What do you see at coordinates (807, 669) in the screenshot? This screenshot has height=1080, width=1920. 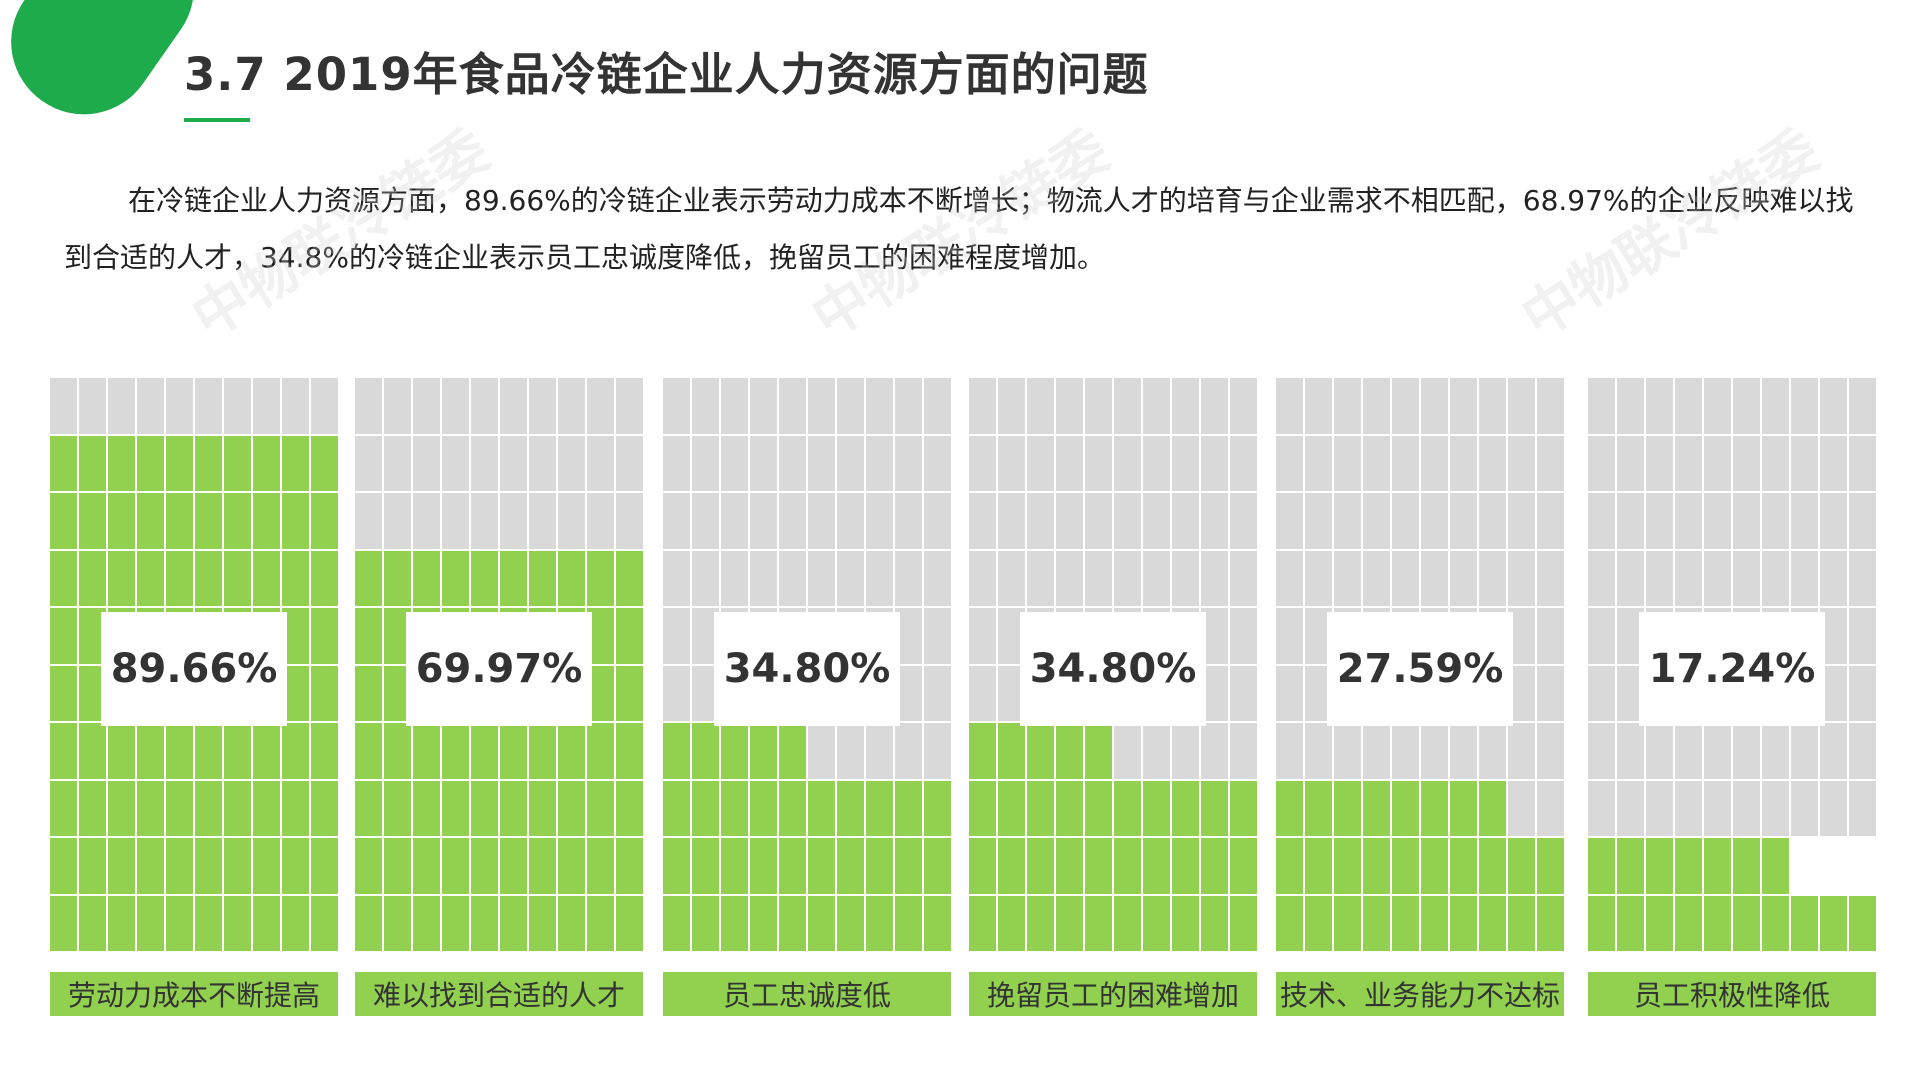 I see `data-label: 34.80%` at bounding box center [807, 669].